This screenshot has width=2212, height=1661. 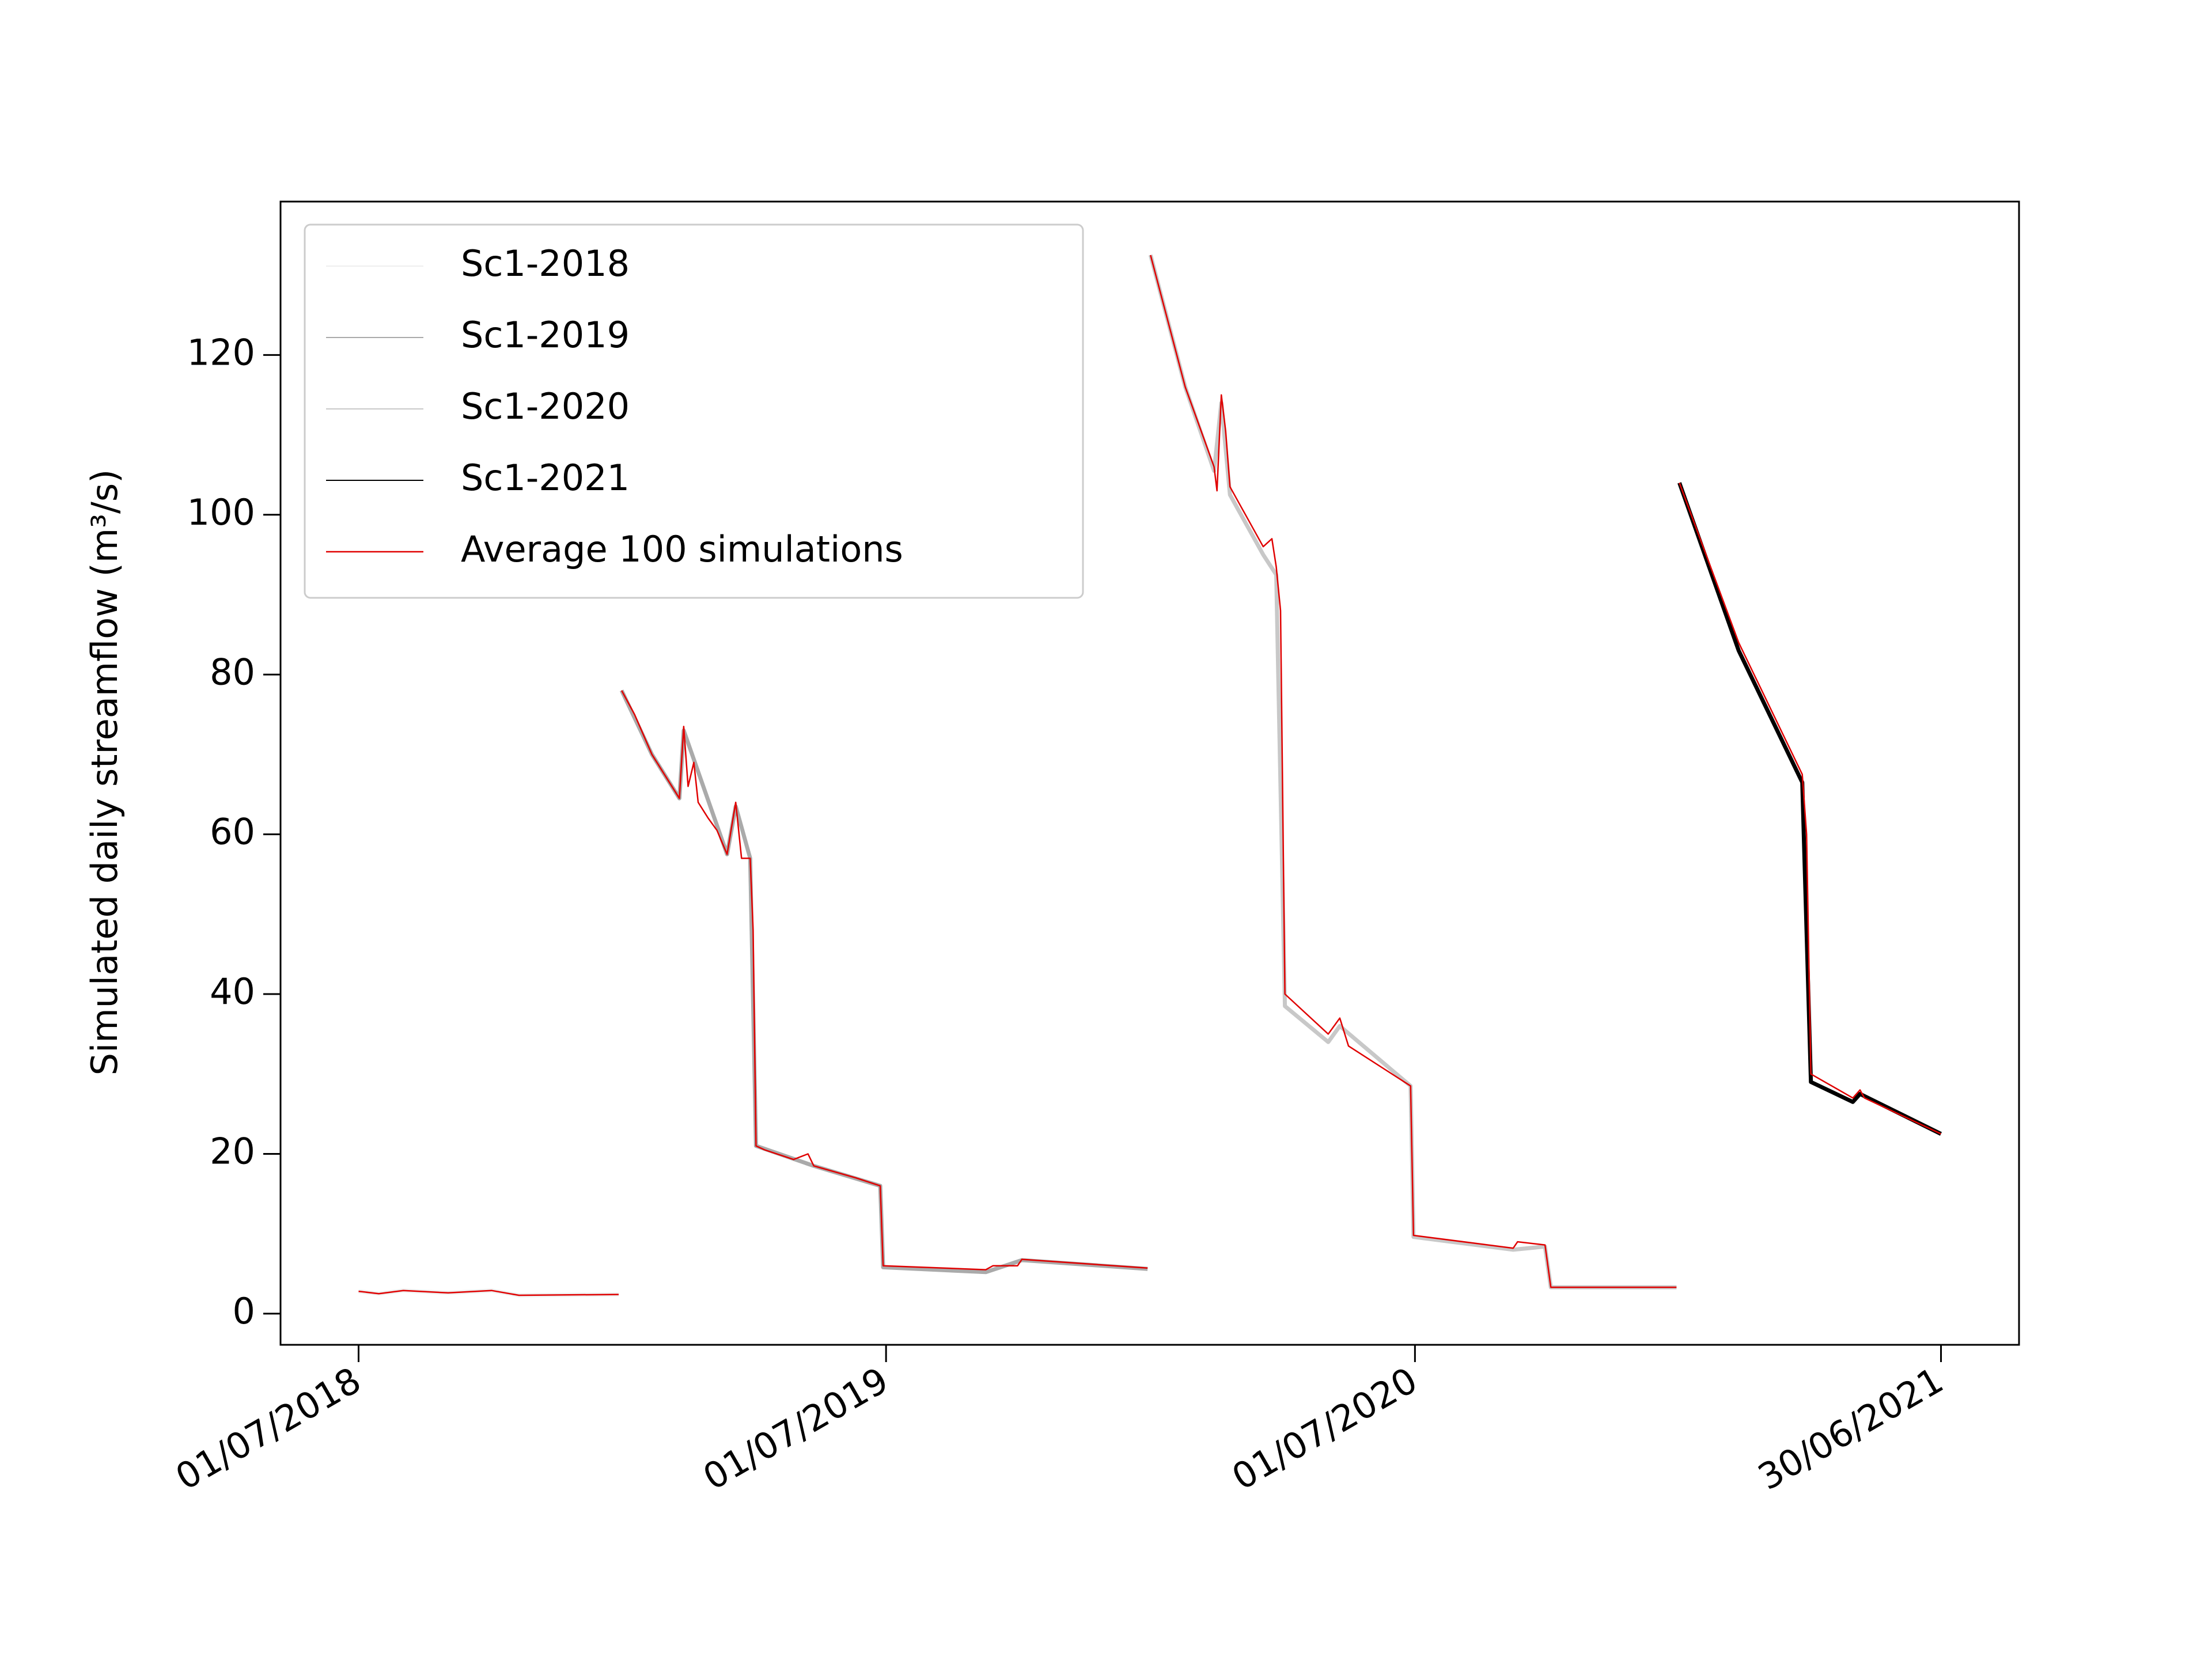 What do you see at coordinates (105, 772) in the screenshot?
I see `y-axis-label: Simulated daily streamflow (m³/s)` at bounding box center [105, 772].